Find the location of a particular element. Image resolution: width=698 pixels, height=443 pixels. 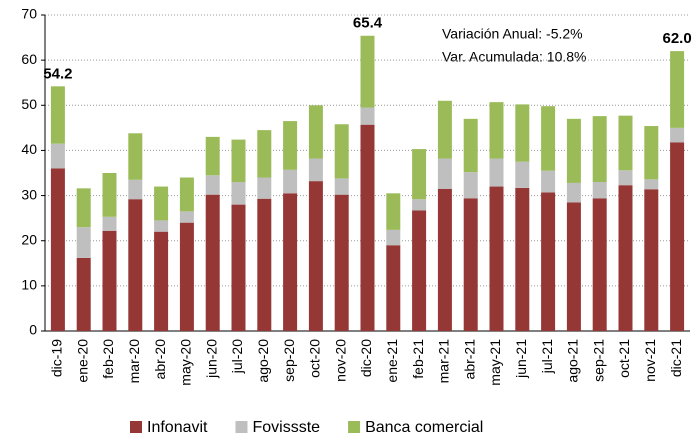

x-tick-label: may-20 is located at coordinates (186, 362).